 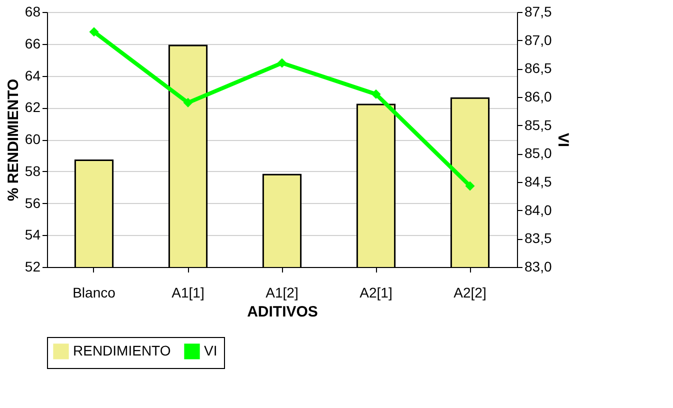 I want to click on x-tick-label: A1[2], so click(x=282, y=292).